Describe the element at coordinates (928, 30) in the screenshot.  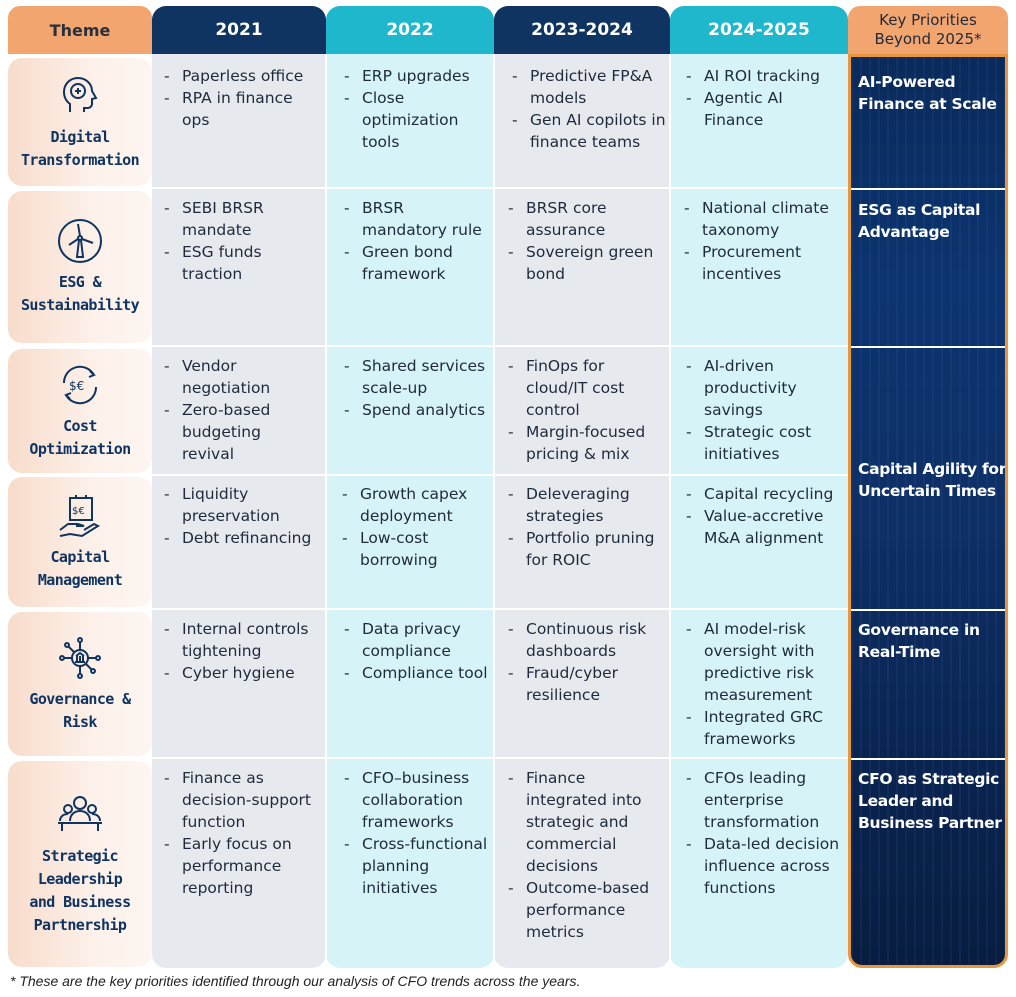
I see `header-key-priorities: Key Priorities Beyond 2025*` at that location.